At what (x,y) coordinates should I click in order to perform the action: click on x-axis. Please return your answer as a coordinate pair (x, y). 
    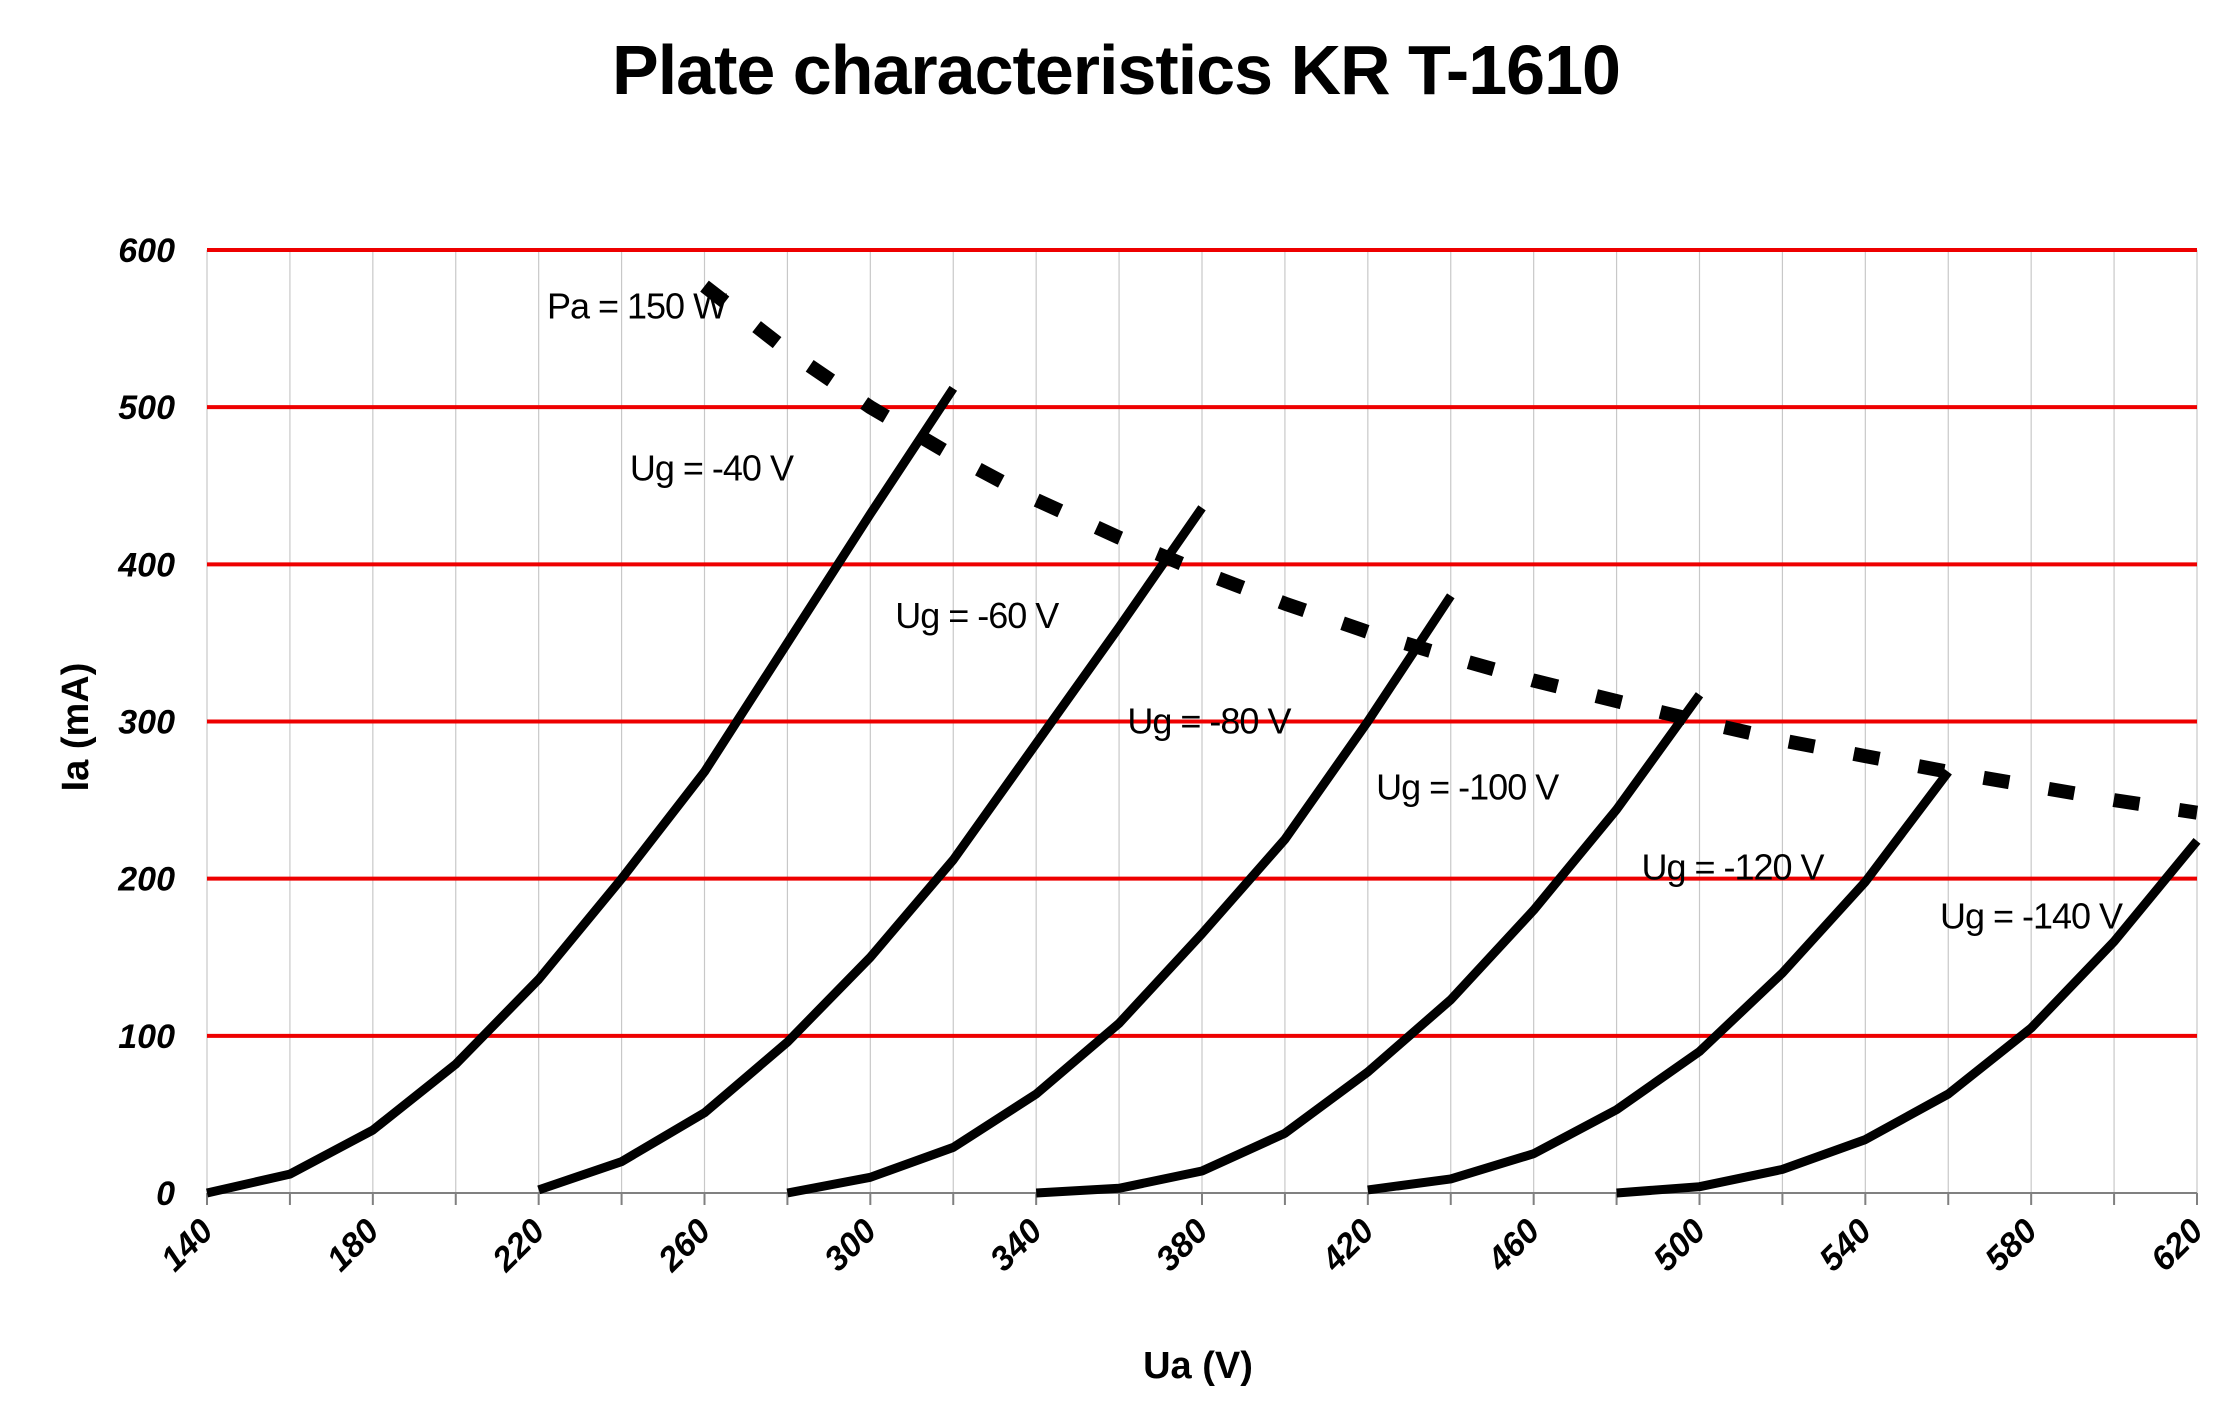
    Looking at the image, I should click on (1202, 1198).